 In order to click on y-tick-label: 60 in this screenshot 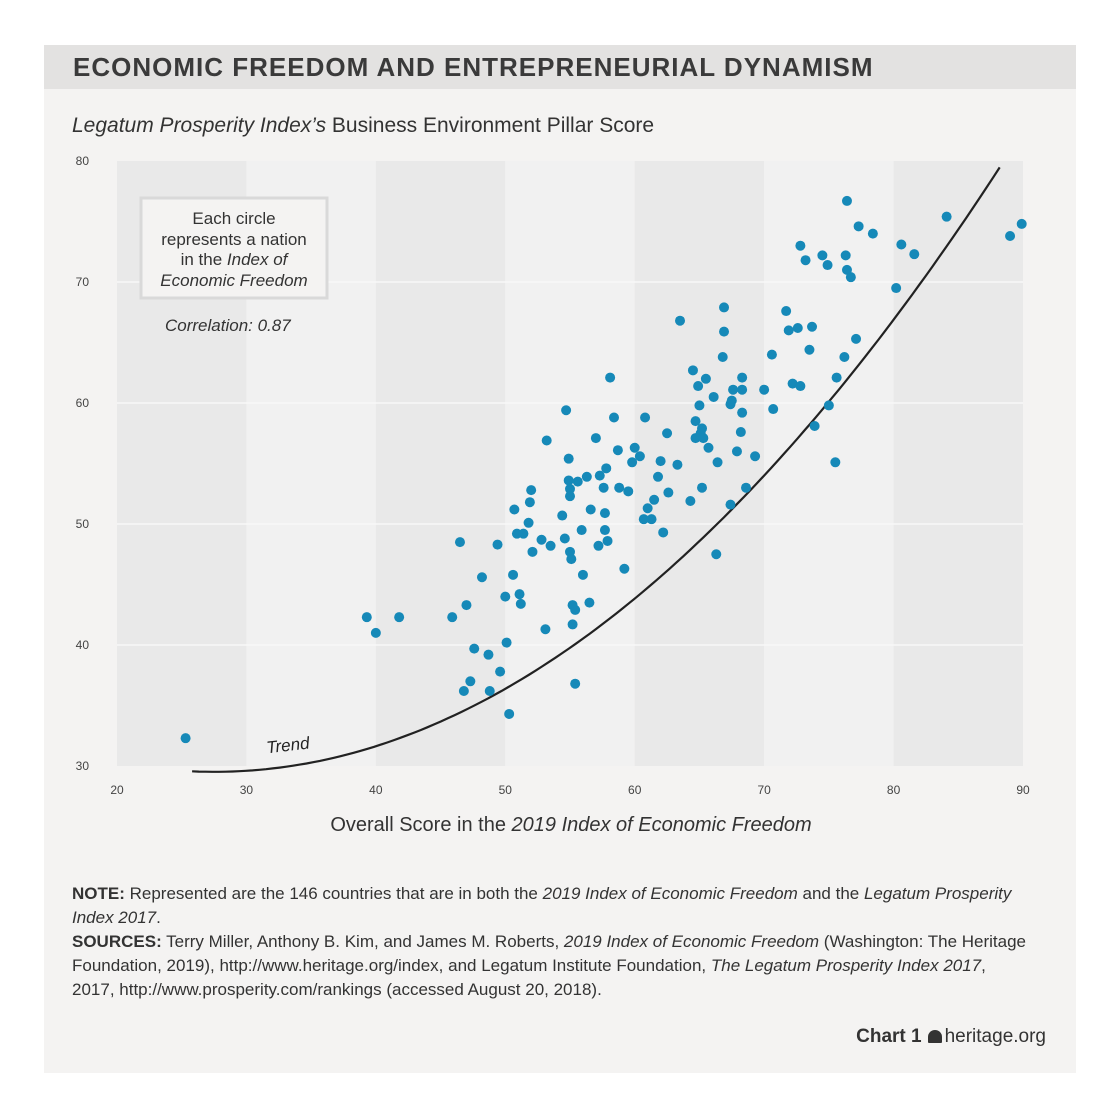, I will do `click(83, 403)`.